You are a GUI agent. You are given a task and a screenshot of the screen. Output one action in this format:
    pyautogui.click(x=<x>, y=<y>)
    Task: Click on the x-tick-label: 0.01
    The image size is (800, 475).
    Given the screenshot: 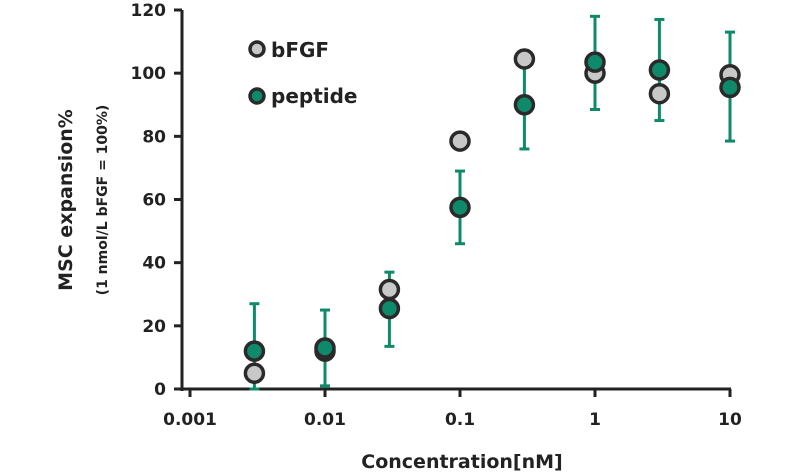 What is the action you would take?
    pyautogui.click(x=325, y=420)
    